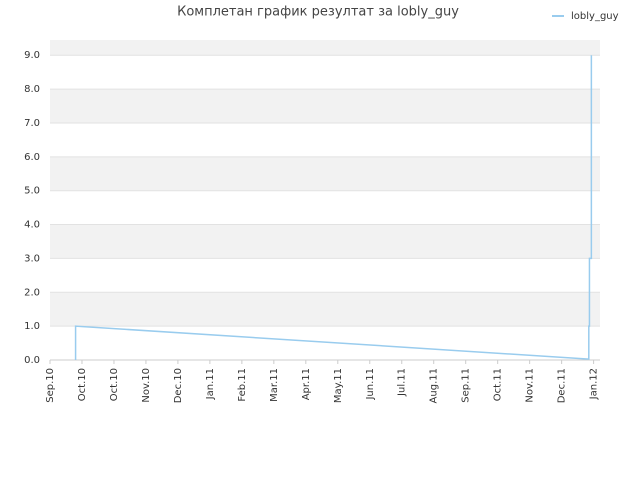 This screenshot has width=640, height=480. What do you see at coordinates (32, 258) in the screenshot?
I see `y-tick-label: 3.0` at bounding box center [32, 258].